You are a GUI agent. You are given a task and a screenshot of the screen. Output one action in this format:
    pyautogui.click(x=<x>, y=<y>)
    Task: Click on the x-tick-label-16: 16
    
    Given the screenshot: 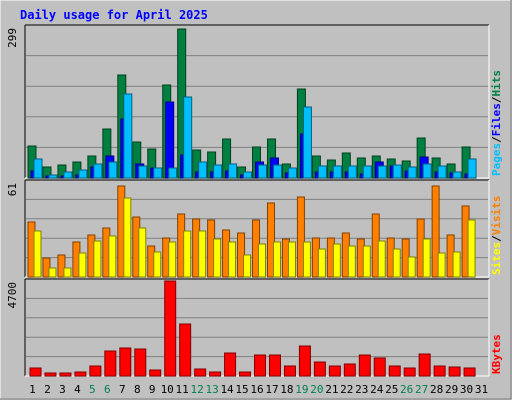 What is the action you would take?
    pyautogui.click(x=256, y=389)
    